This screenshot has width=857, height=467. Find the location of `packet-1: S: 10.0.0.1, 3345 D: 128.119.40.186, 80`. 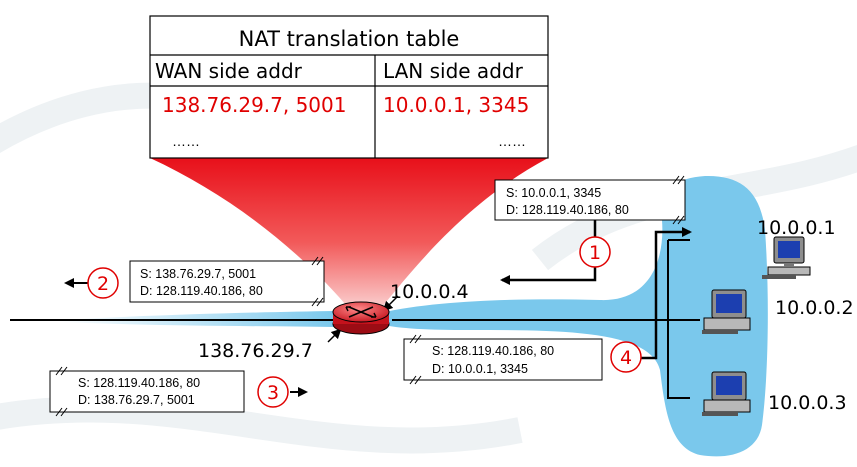

packet-1: S: 10.0.0.1, 3345 D: 128.119.40.186, 80 is located at coordinates (590, 200).